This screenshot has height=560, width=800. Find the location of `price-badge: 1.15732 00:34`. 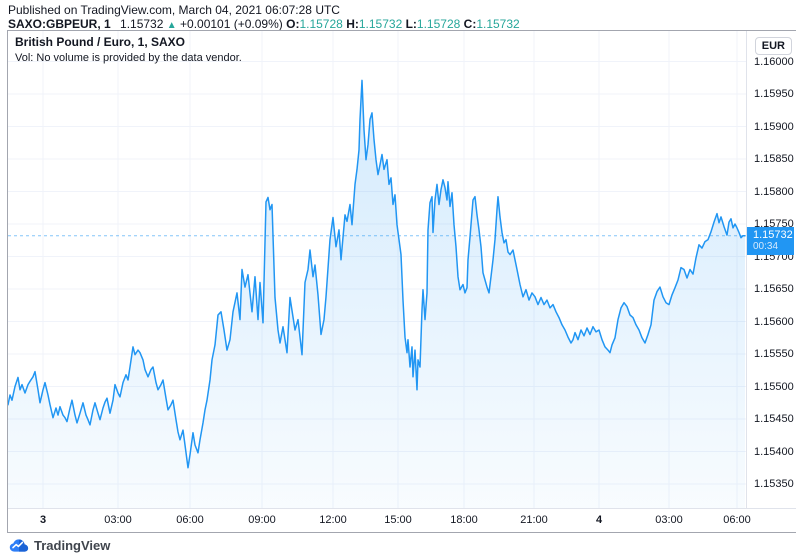

price-badge: 1.15732 00:34 is located at coordinates (770, 240).